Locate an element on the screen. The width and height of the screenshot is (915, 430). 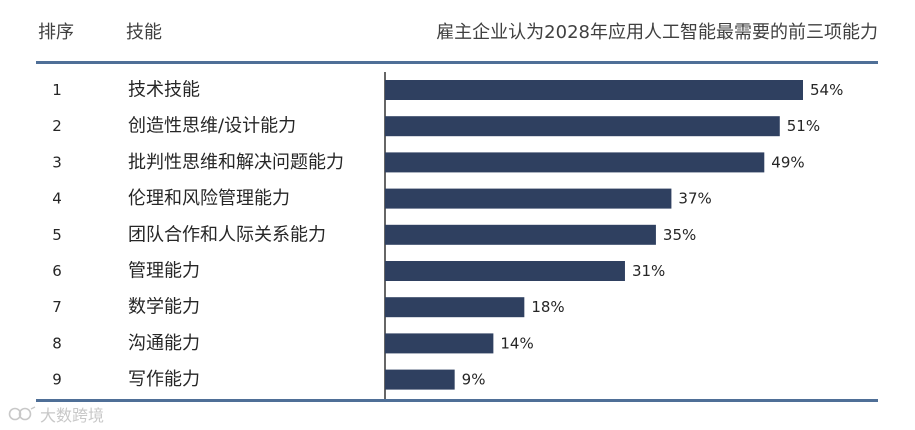
rank-label: 1 is located at coordinates (57, 90).